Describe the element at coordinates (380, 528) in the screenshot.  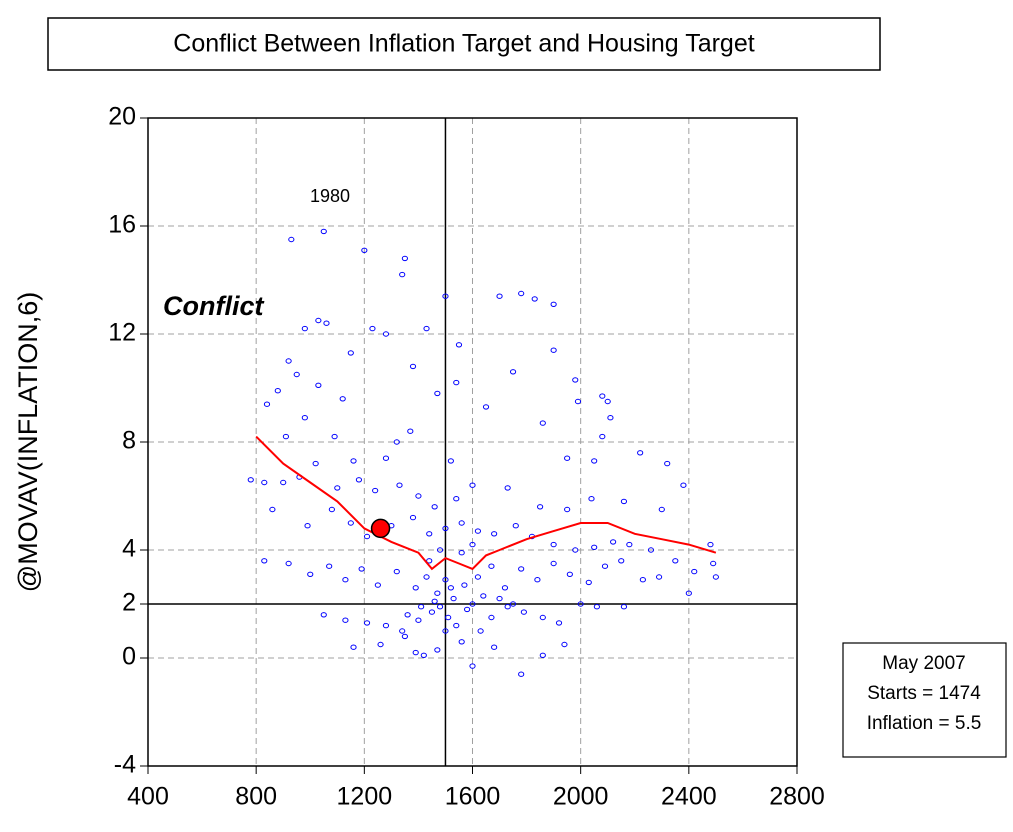
I see `highlight-point` at that location.